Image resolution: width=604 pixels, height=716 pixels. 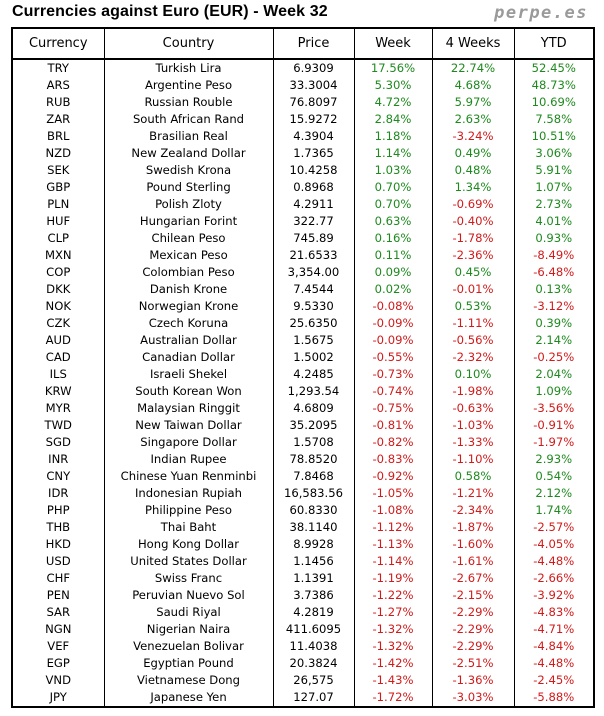 What do you see at coordinates (58, 68) in the screenshot?
I see `currency-code-cell: TRY` at bounding box center [58, 68].